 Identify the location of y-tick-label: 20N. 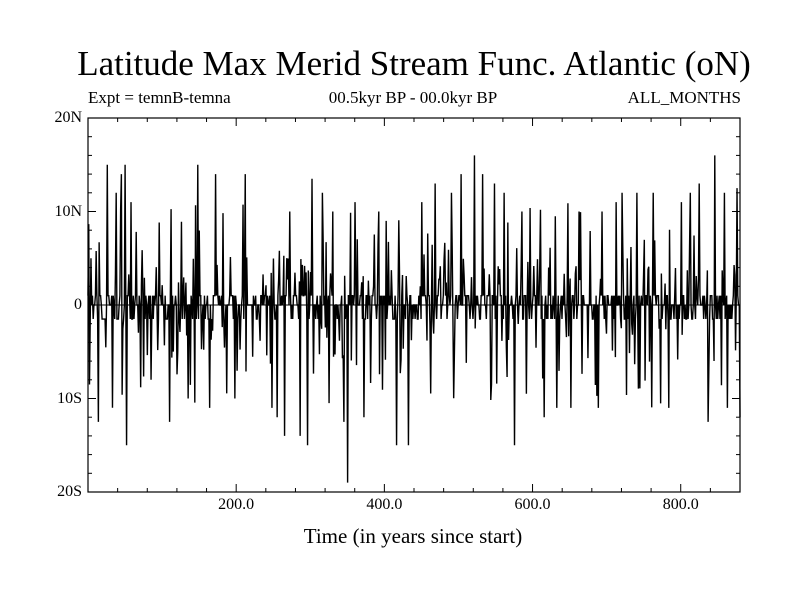
(68, 117).